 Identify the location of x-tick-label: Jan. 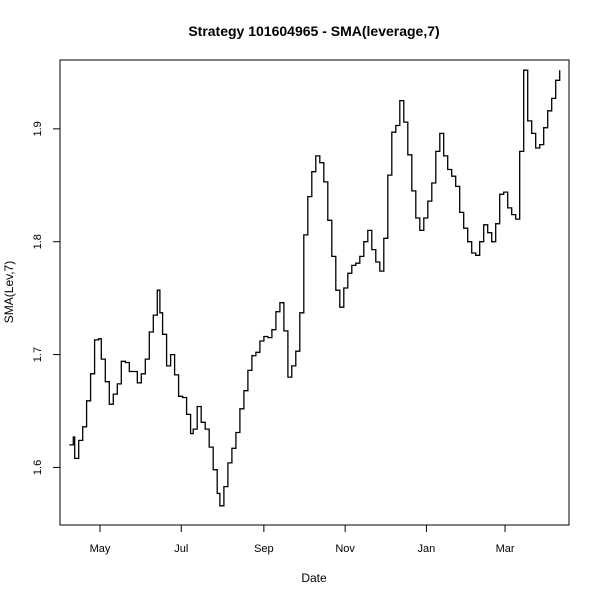
(427, 549).